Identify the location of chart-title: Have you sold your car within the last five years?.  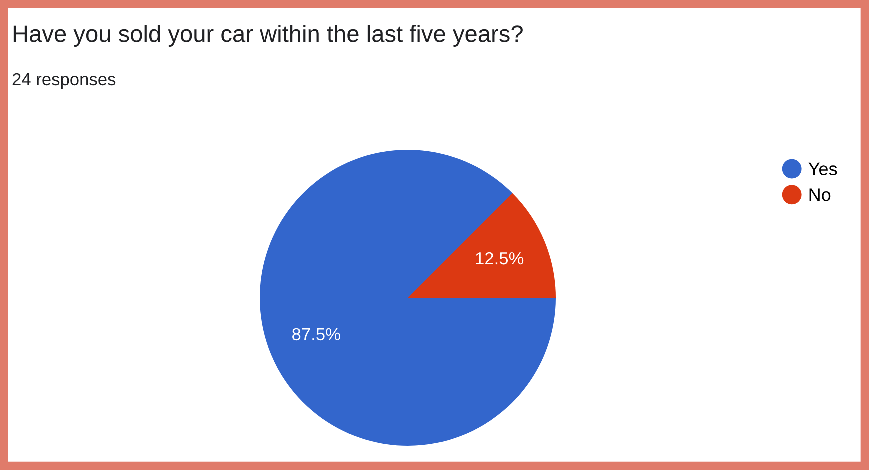
(268, 36).